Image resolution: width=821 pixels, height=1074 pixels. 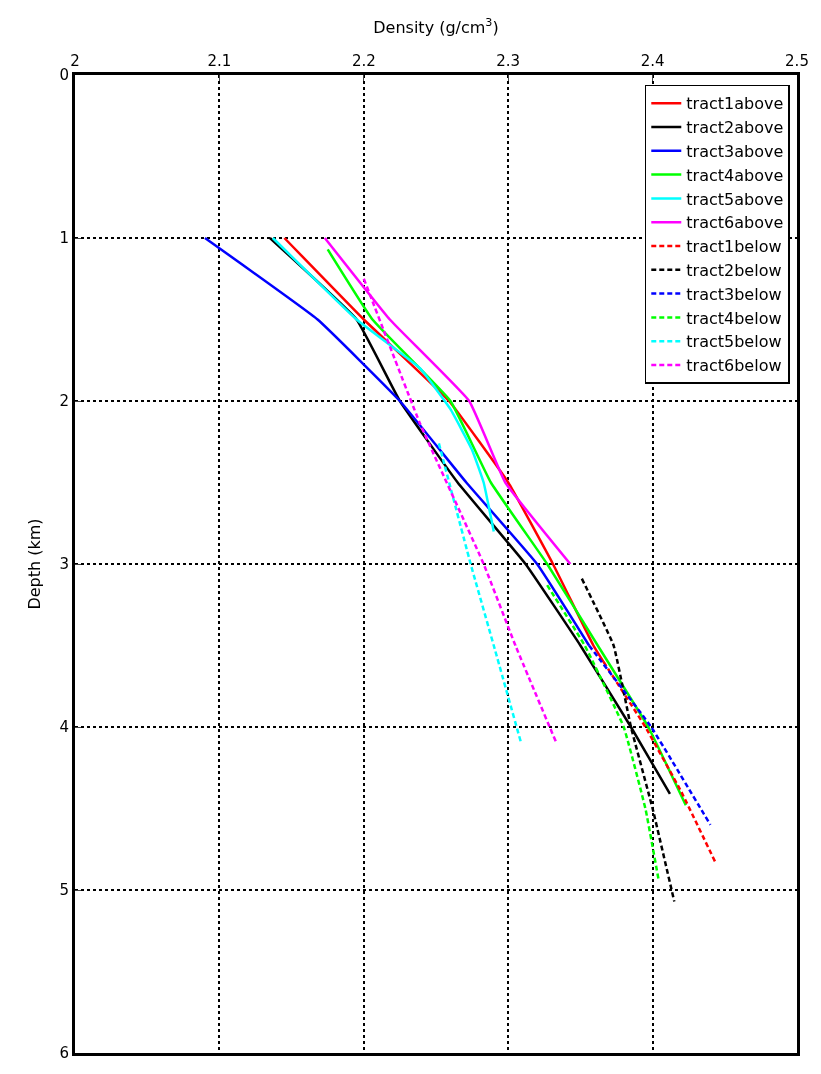 I want to click on x-tick-label: 2.3, so click(x=508, y=61).